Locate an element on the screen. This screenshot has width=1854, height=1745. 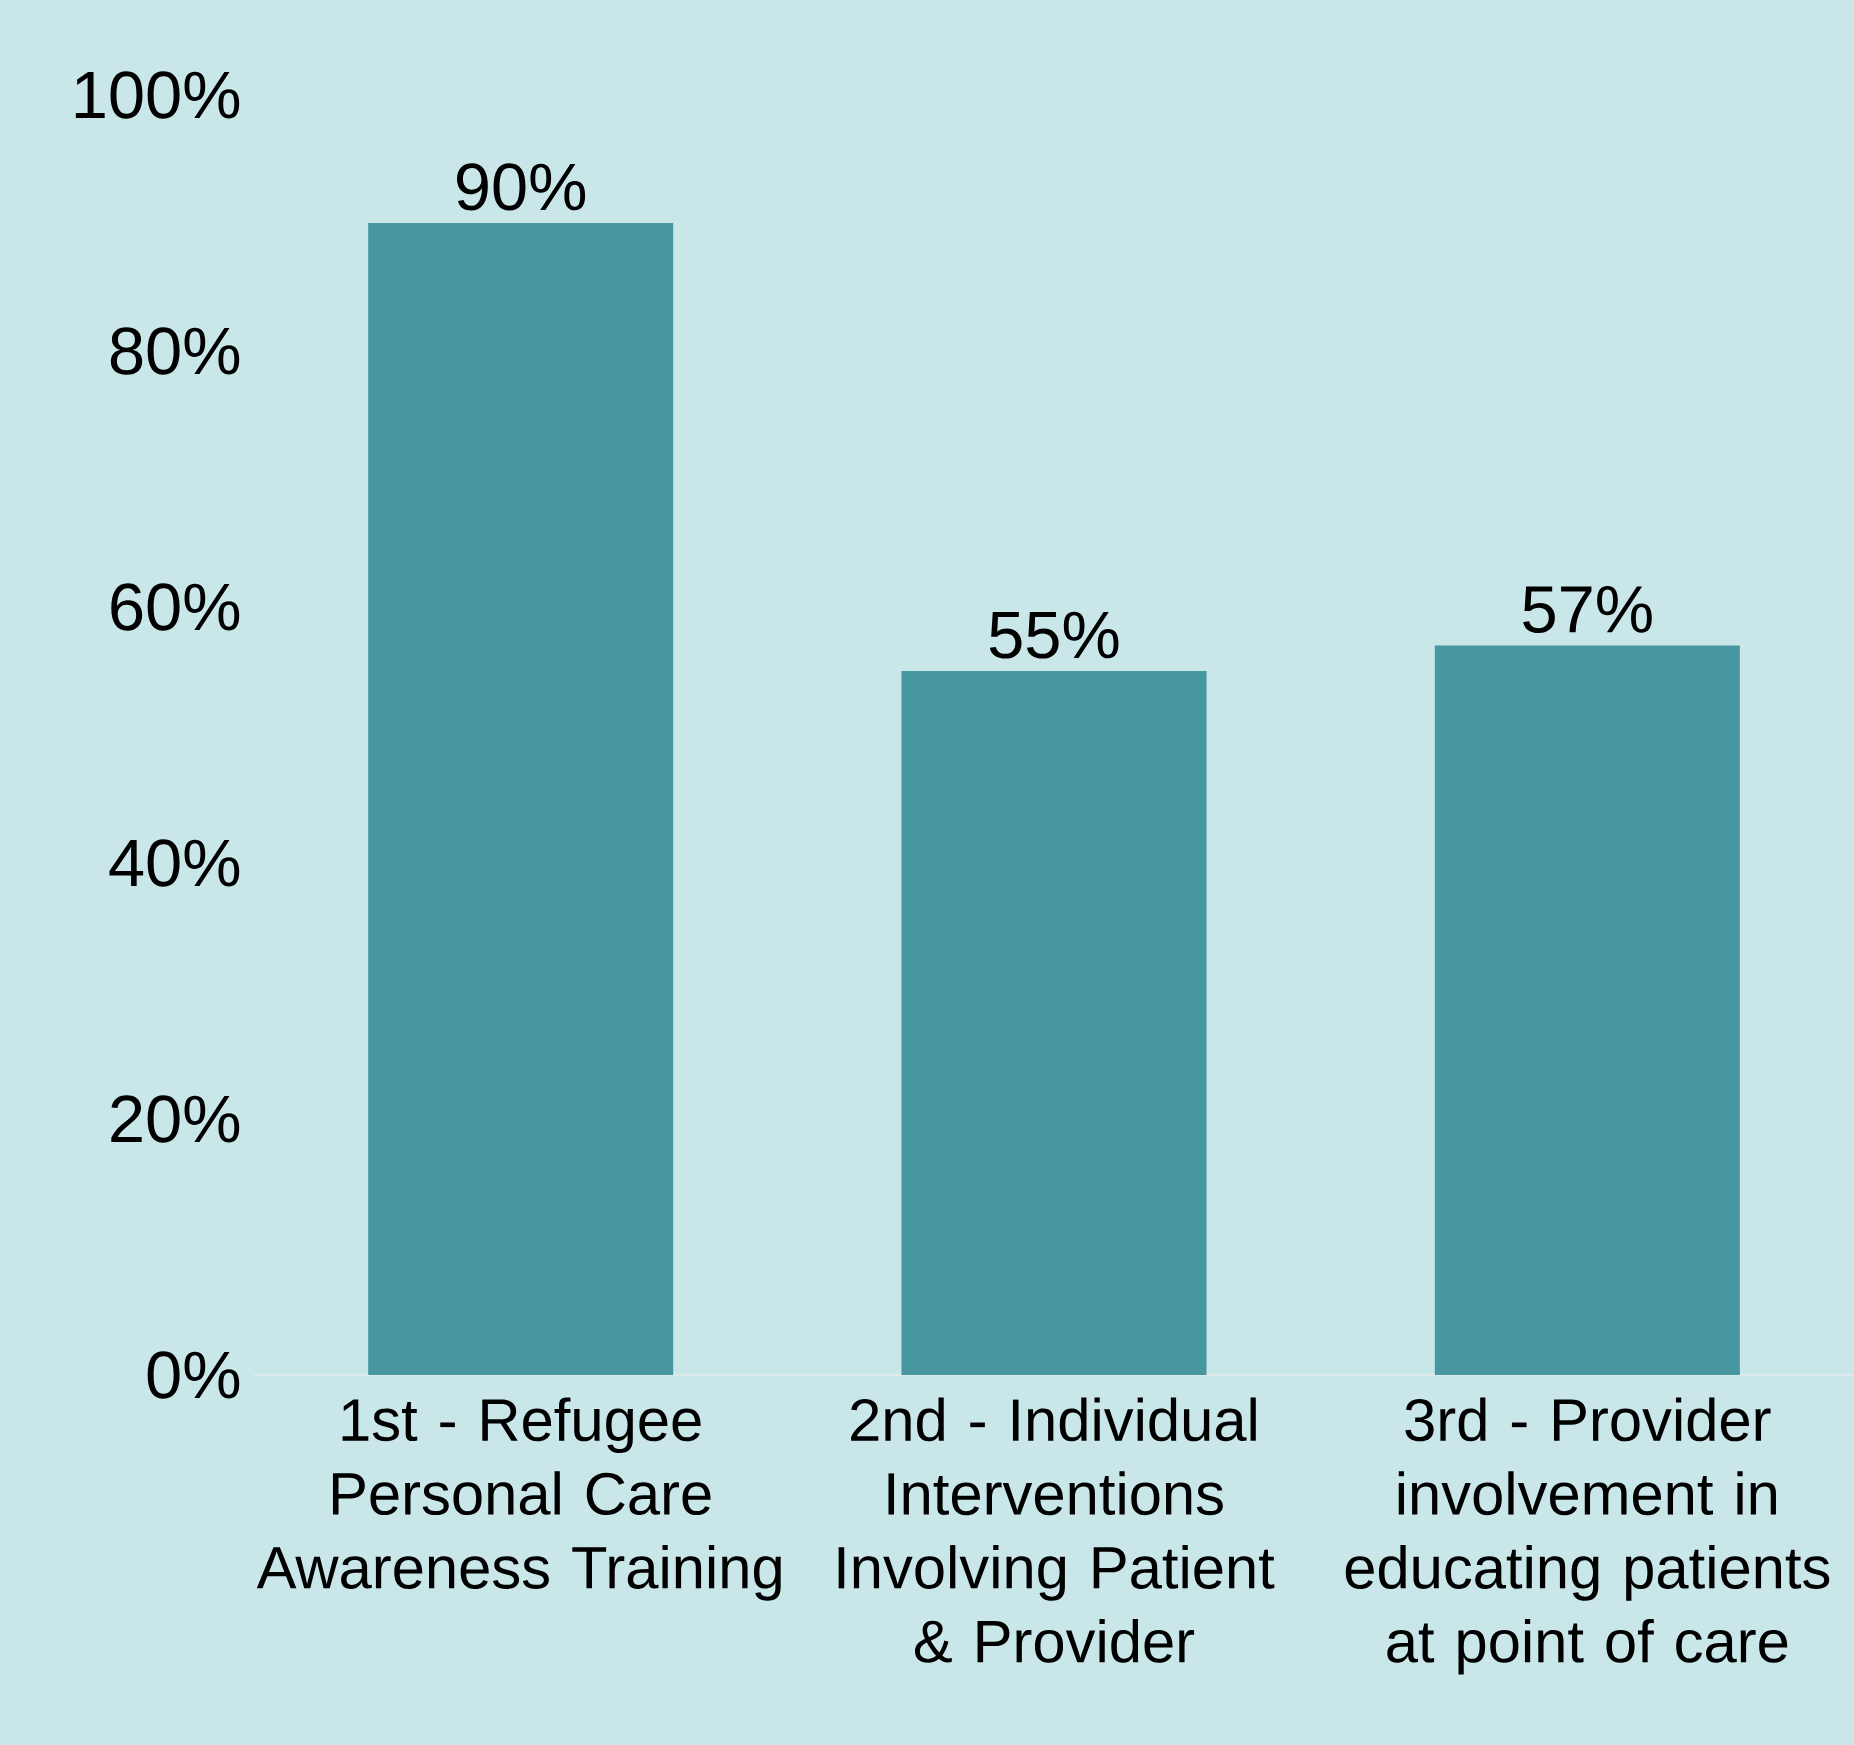
y-tick-label: 0% is located at coordinates (193, 1375).